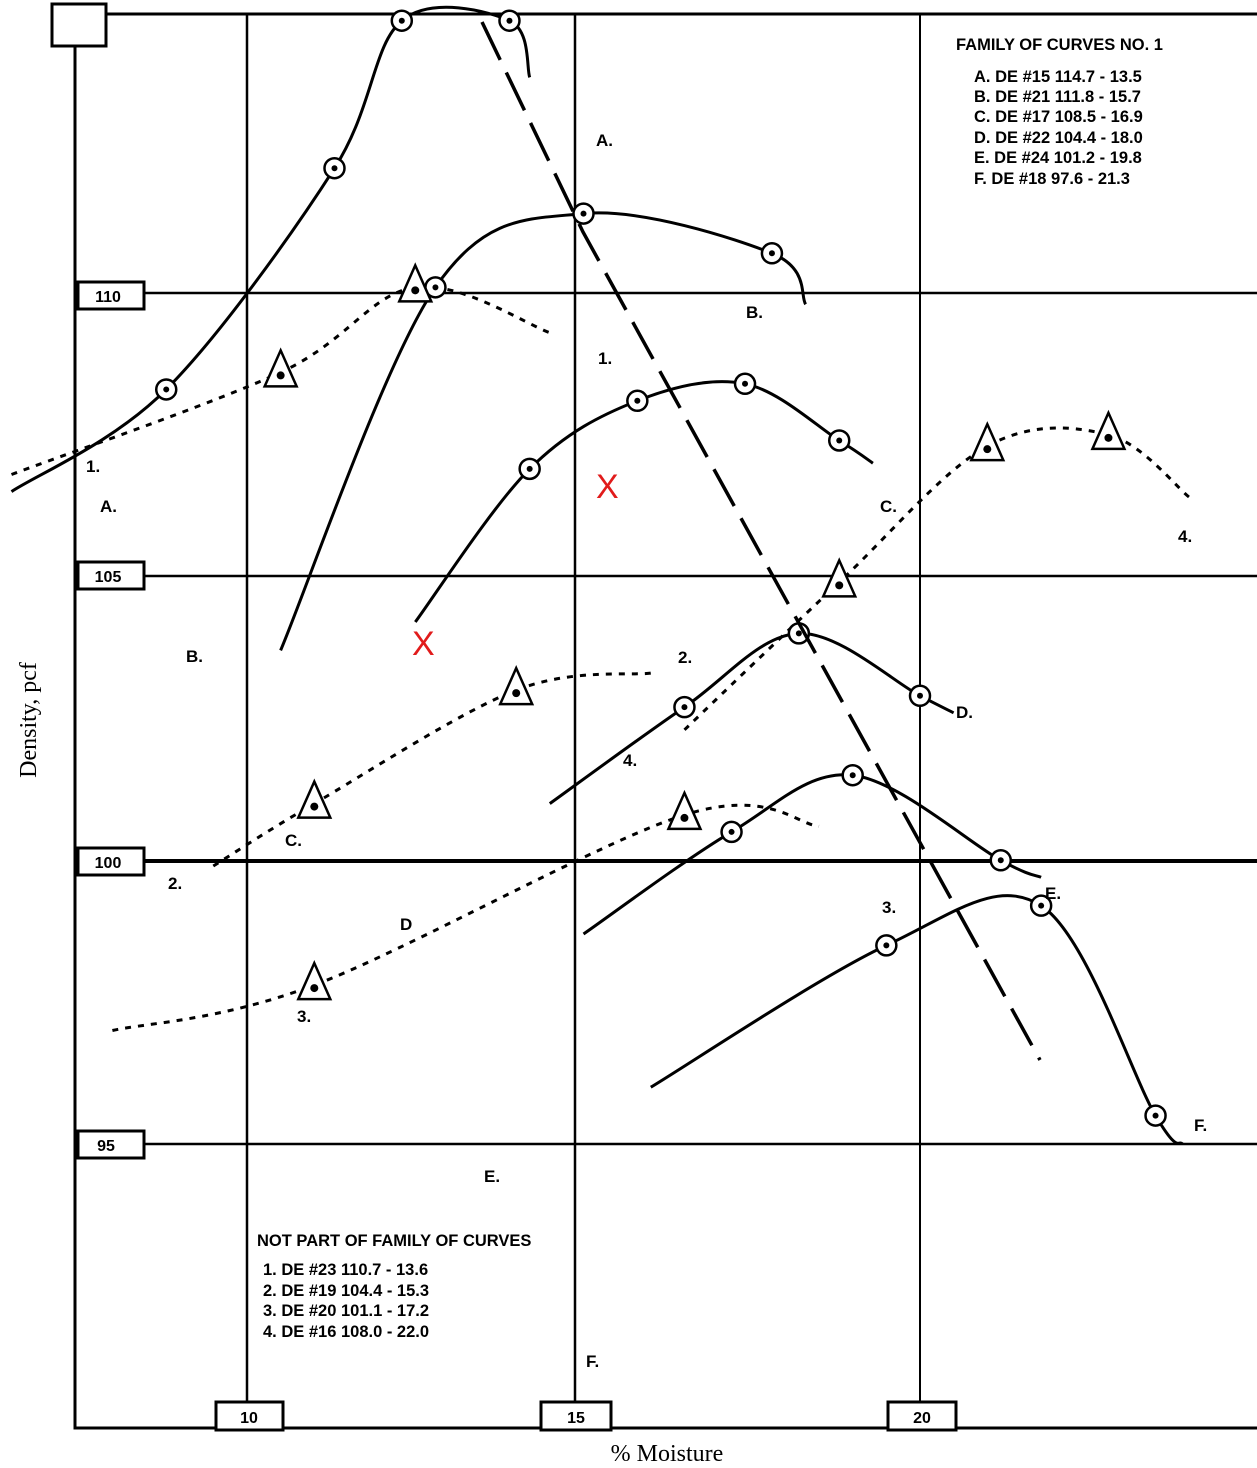 Image resolution: width=1257 pixels, height=1468 pixels. Describe the element at coordinates (1053, 893) in the screenshot. I see `curve-label-e-end: E.` at that location.